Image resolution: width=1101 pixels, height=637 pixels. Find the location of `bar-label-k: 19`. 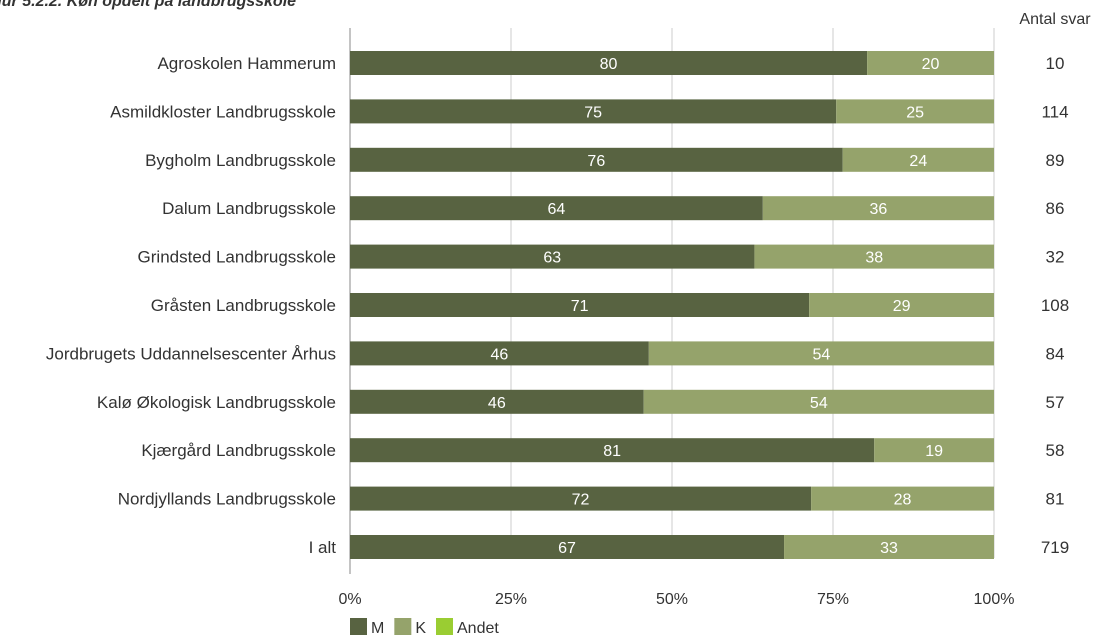

bar-label-k: 19 is located at coordinates (934, 451).